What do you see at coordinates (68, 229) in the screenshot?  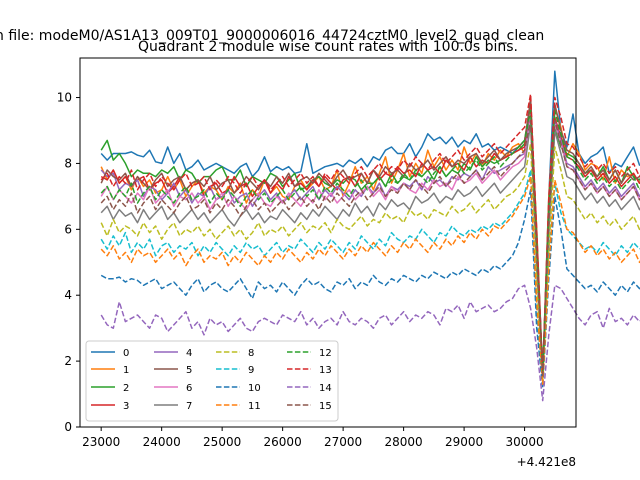 I see `y-tick-label: 6` at bounding box center [68, 229].